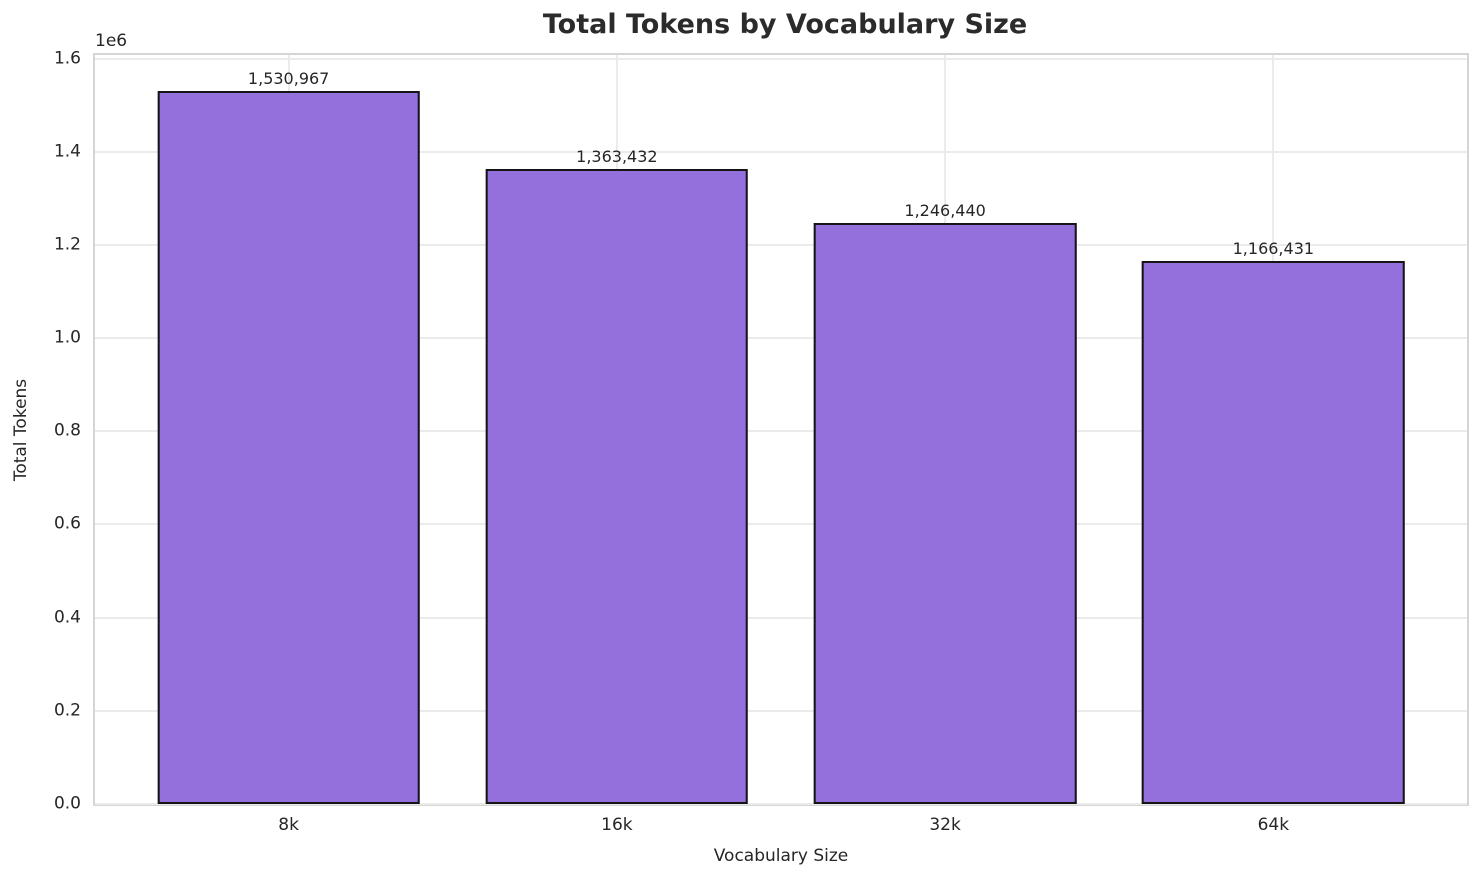  What do you see at coordinates (781, 856) in the screenshot?
I see `x-axis-label: Vocabulary Size` at bounding box center [781, 856].